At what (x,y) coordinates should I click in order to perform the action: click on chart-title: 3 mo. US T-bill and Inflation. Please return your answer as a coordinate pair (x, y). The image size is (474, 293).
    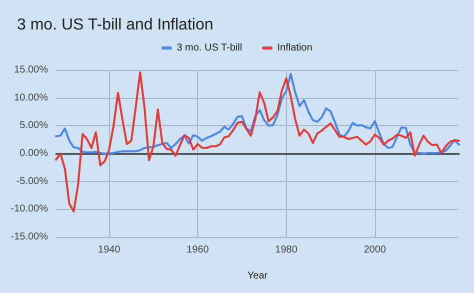
    Looking at the image, I should click on (115, 25).